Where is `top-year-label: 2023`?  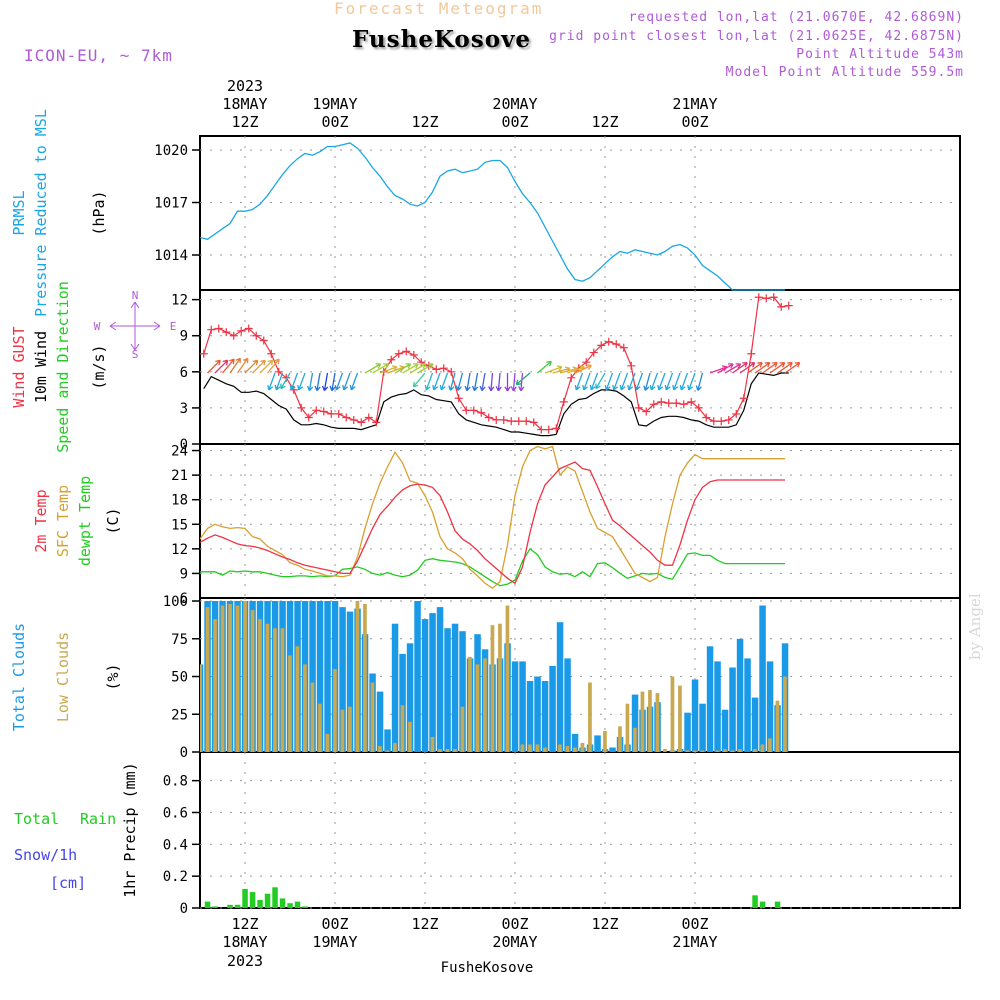 top-year-label: 2023 is located at coordinates (245, 86).